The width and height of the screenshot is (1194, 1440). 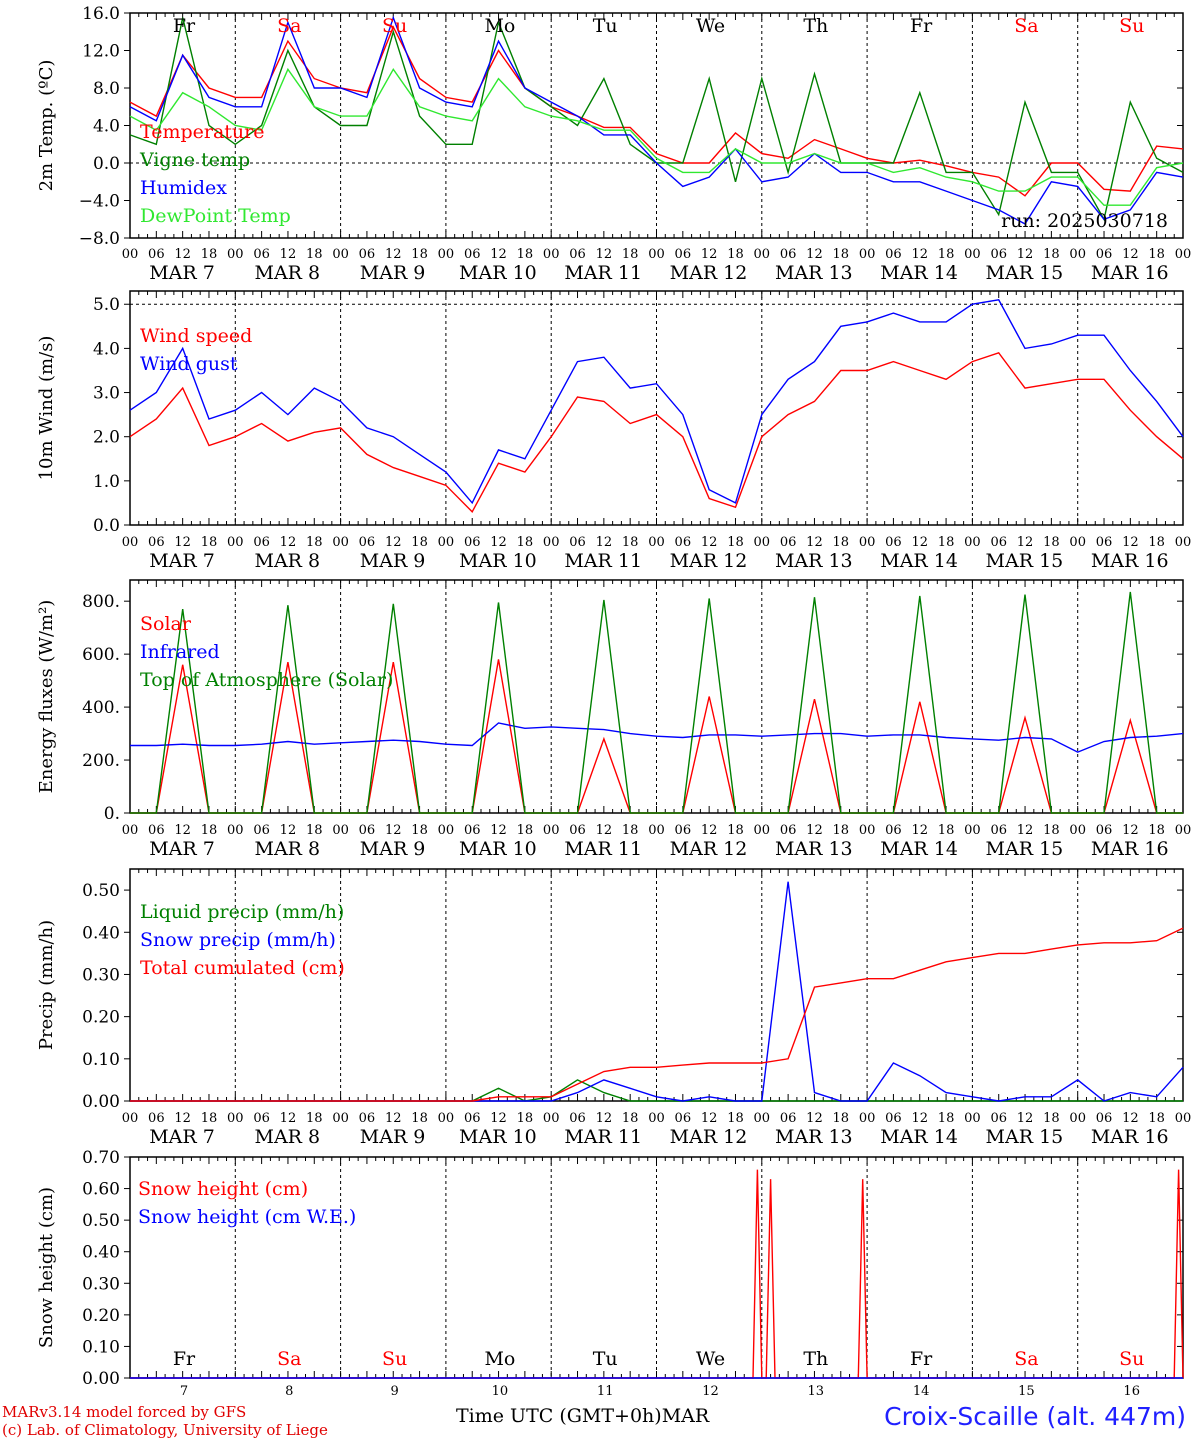 What do you see at coordinates (101, 1102) in the screenshot?
I see `y-tick-label: 0.00` at bounding box center [101, 1102].